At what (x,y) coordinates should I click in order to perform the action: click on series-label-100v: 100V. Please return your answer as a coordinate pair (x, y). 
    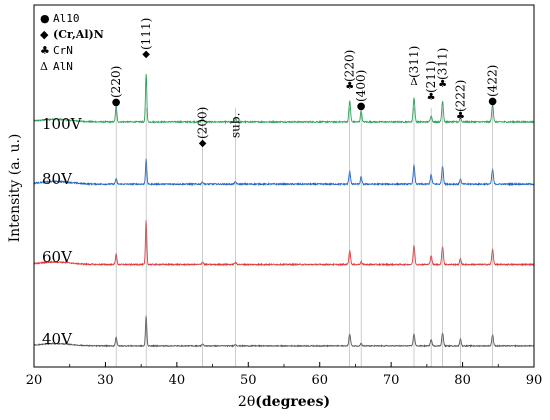
    Looking at the image, I should click on (62, 124).